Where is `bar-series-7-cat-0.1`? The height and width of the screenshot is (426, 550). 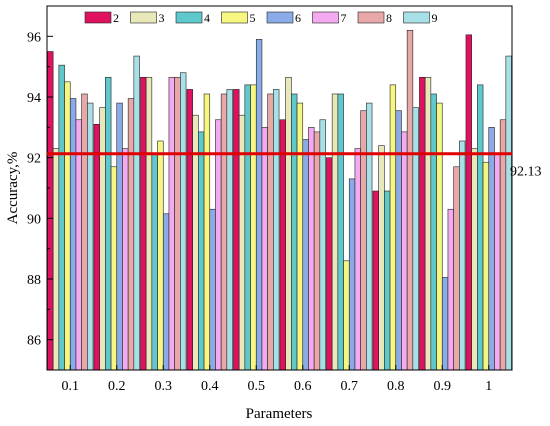
bar-series-7-cat-0.1 is located at coordinates (78, 245).